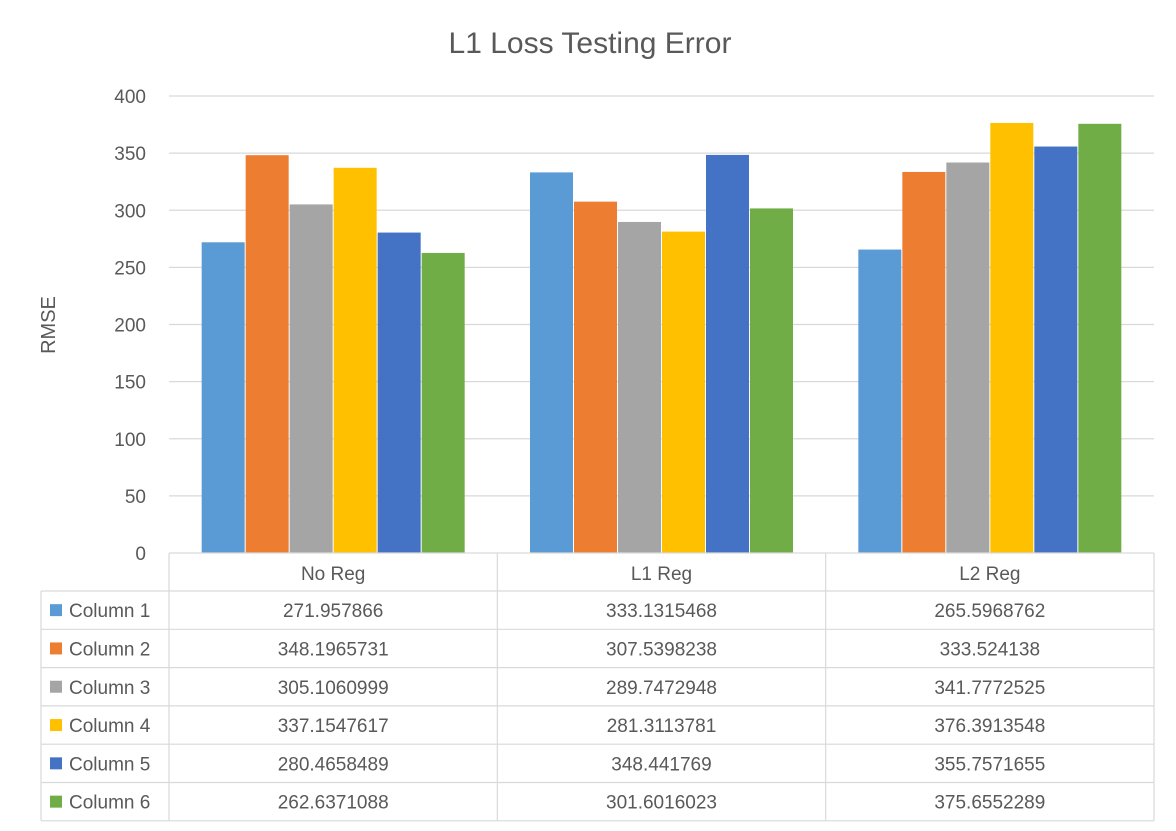 The image size is (1176, 831). I want to click on data-label: 280.4658489, so click(333, 764).